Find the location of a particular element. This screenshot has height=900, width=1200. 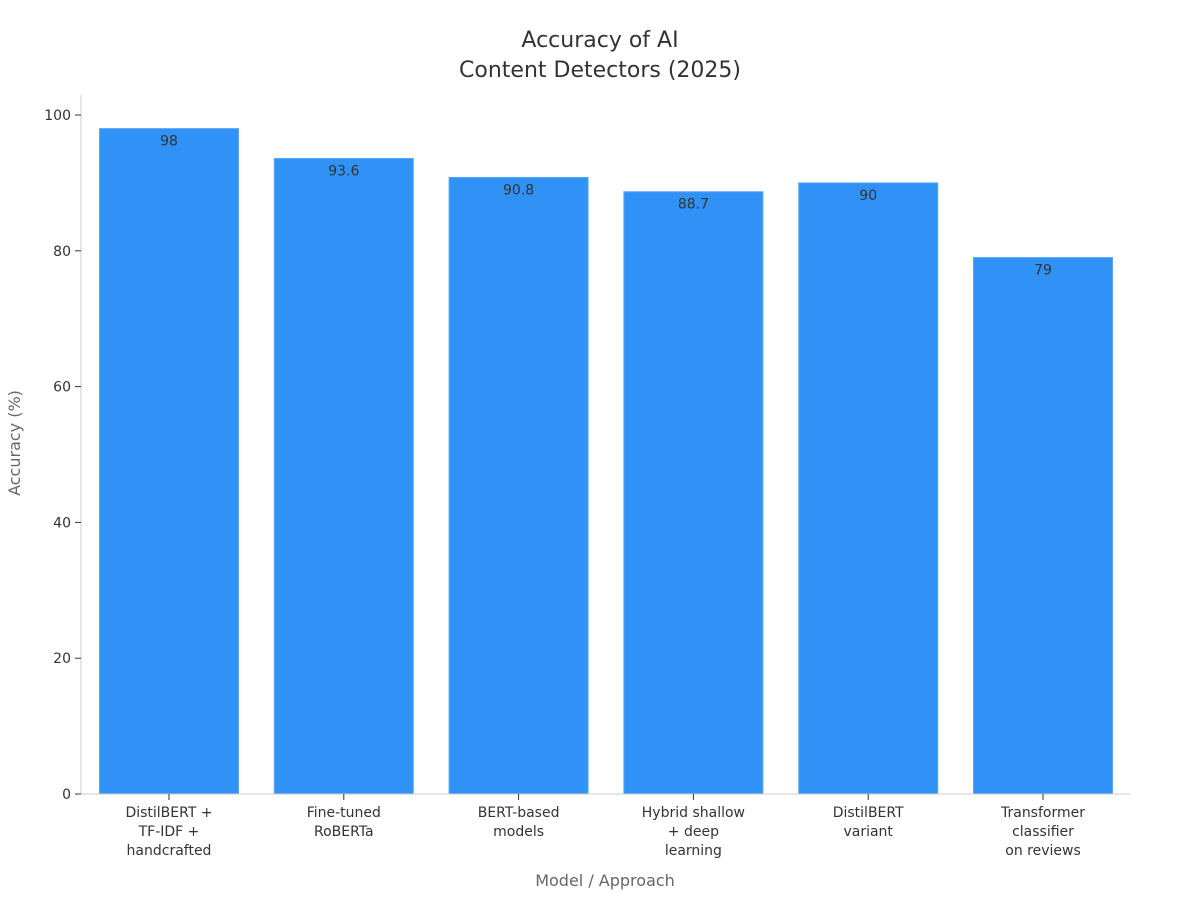

chart-title-line-1: Accuracy of AI is located at coordinates (599, 40).